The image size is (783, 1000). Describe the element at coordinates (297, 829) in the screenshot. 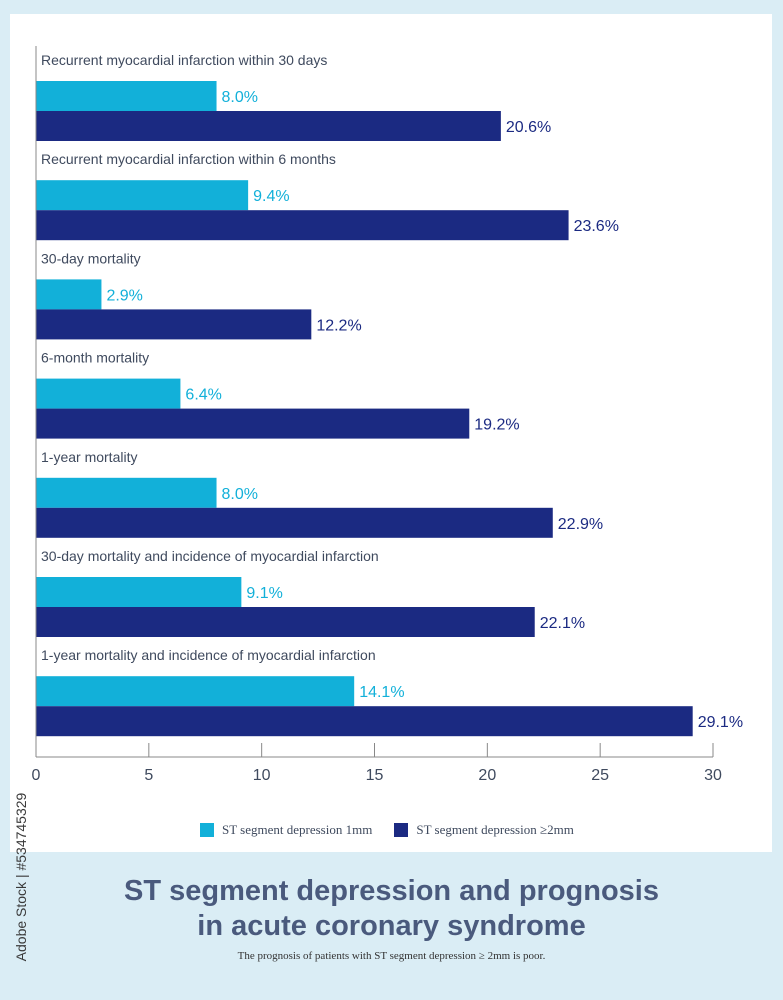

I see `legend-label-1mm: ST segment depression 1mm` at that location.